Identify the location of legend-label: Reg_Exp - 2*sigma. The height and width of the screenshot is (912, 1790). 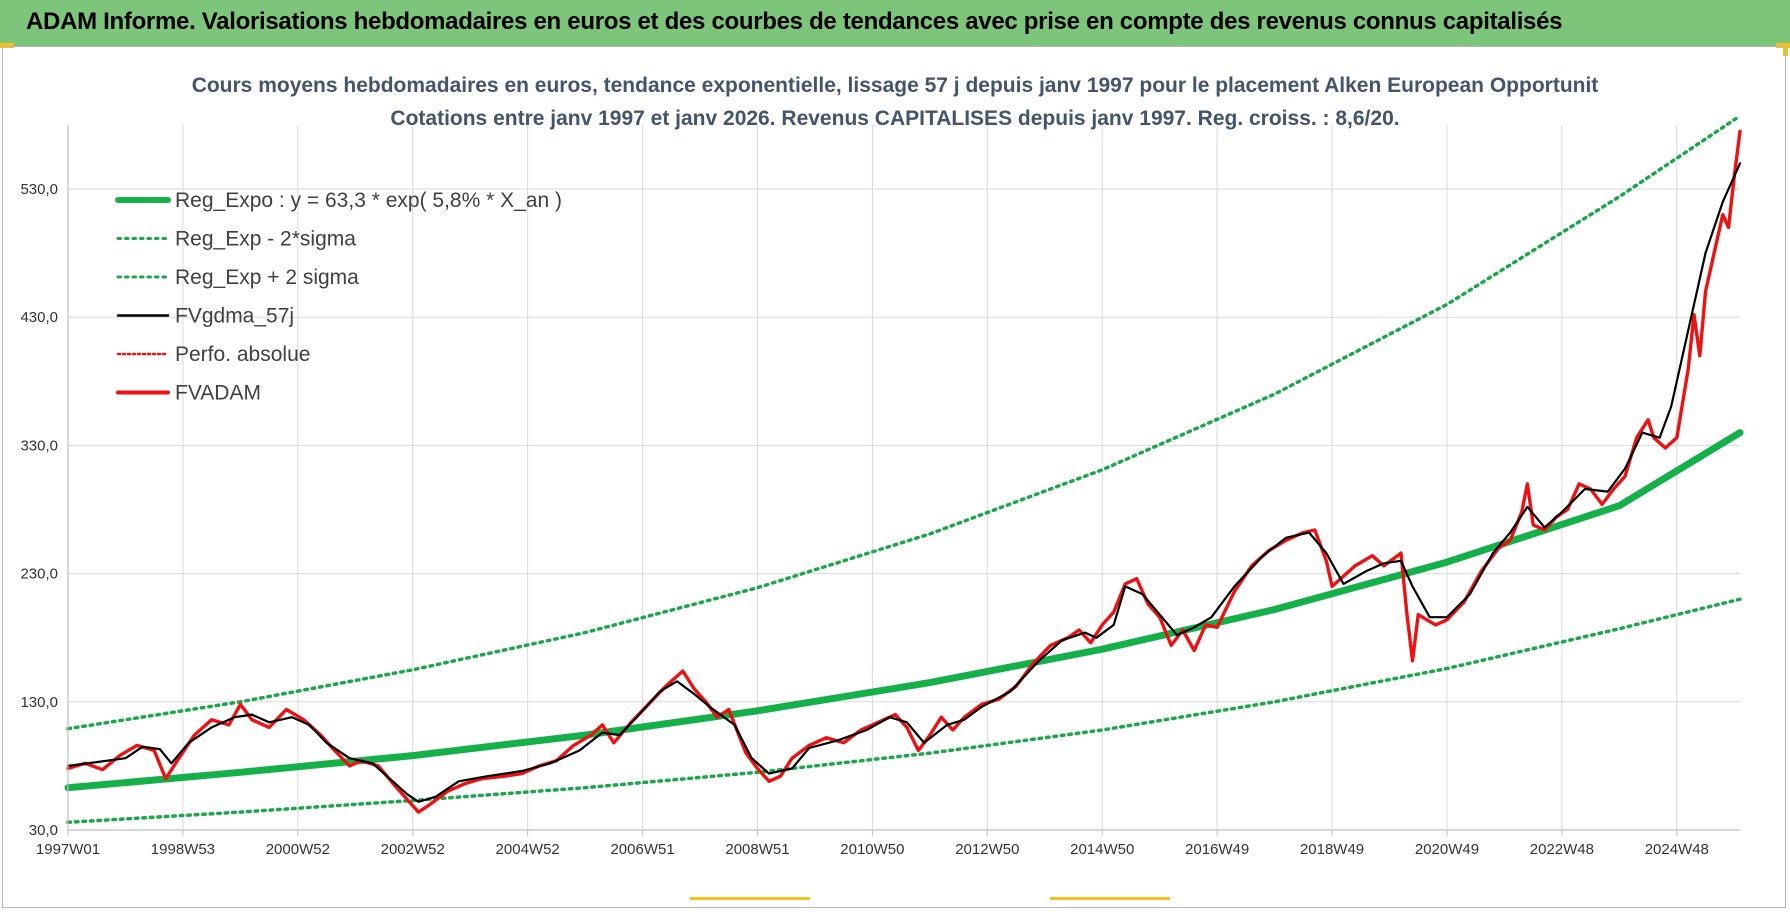
(265, 239).